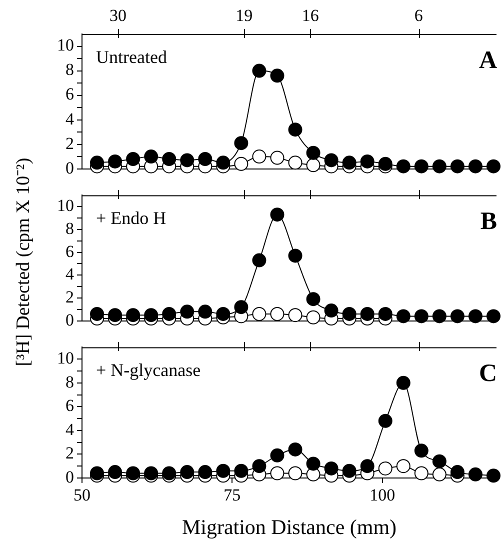 This screenshot has height=545, width=504. Describe the element at coordinates (82, 495) in the screenshot. I see `x-tick-label: 50` at that location.